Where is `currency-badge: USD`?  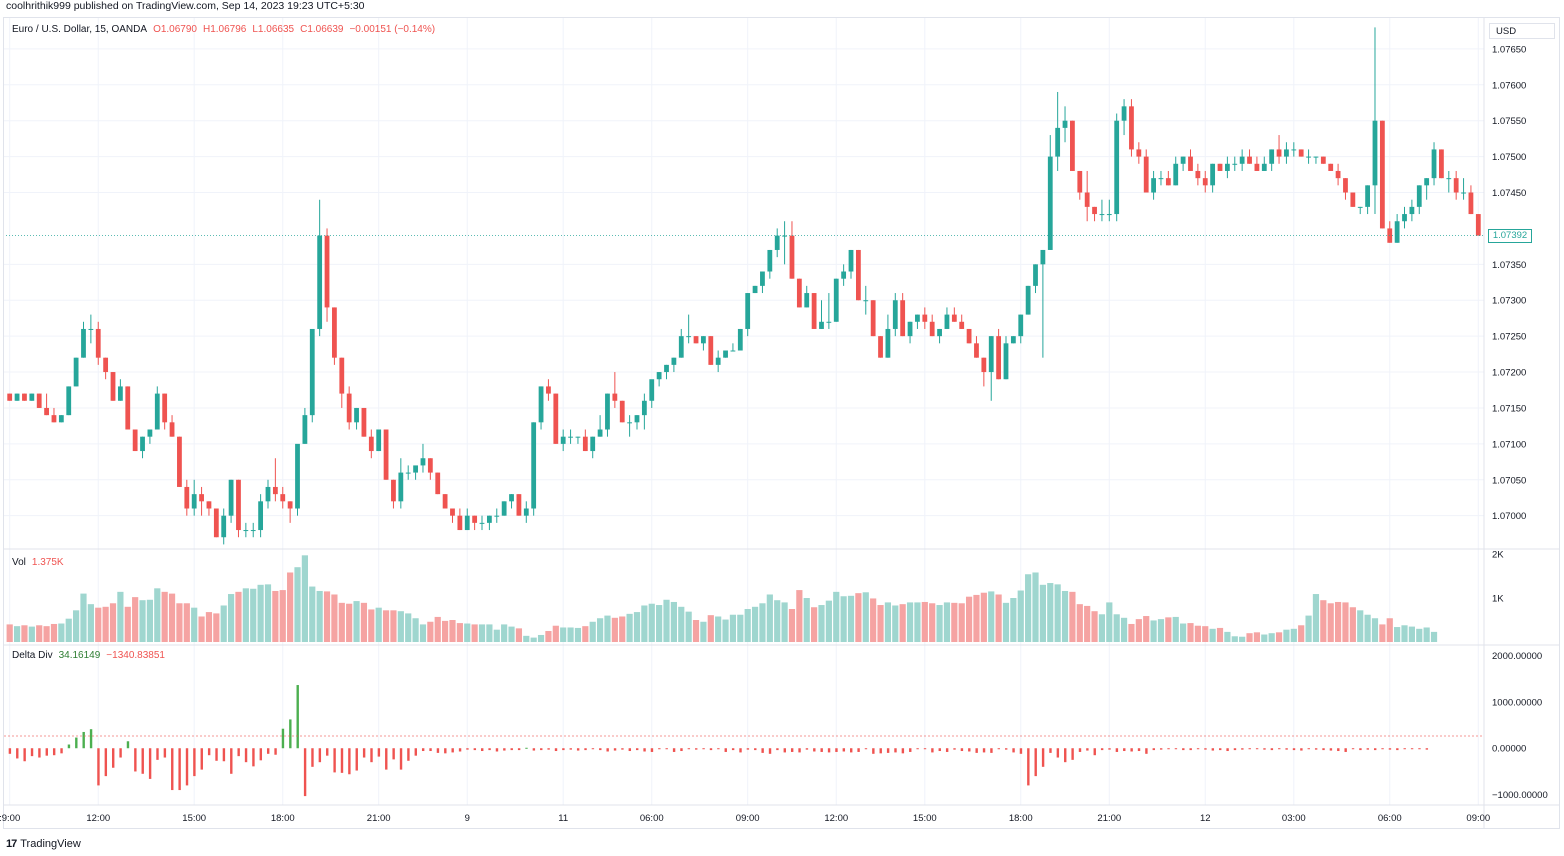 currency-badge: USD is located at coordinates (1522, 31).